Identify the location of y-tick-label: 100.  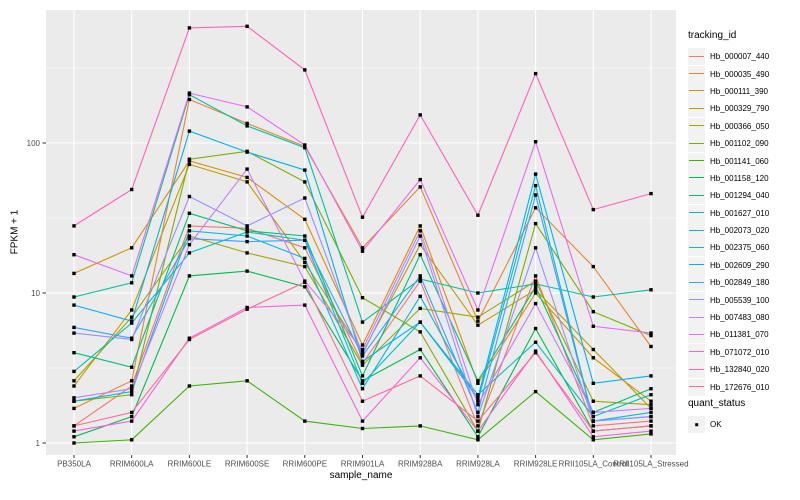
(34, 143).